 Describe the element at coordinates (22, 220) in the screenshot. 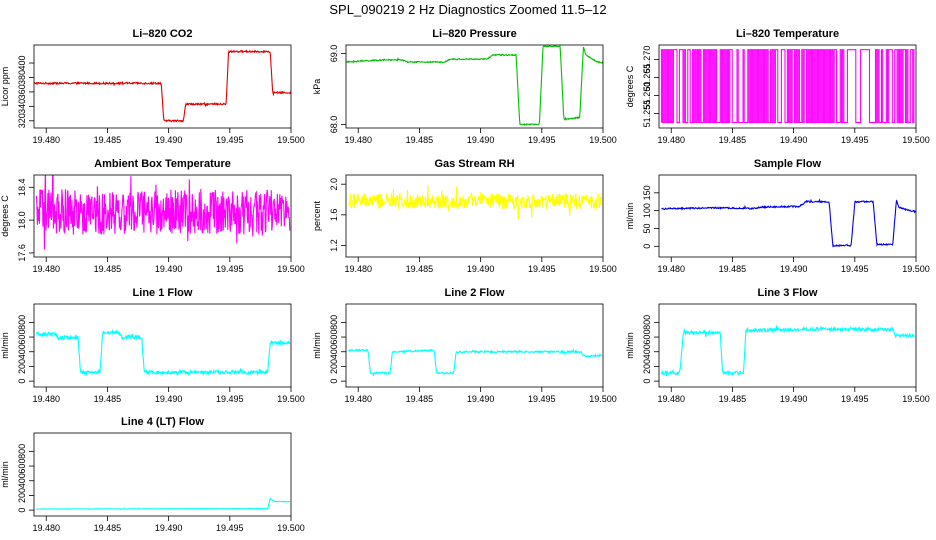

I see `y-tick-label: 18.0` at that location.